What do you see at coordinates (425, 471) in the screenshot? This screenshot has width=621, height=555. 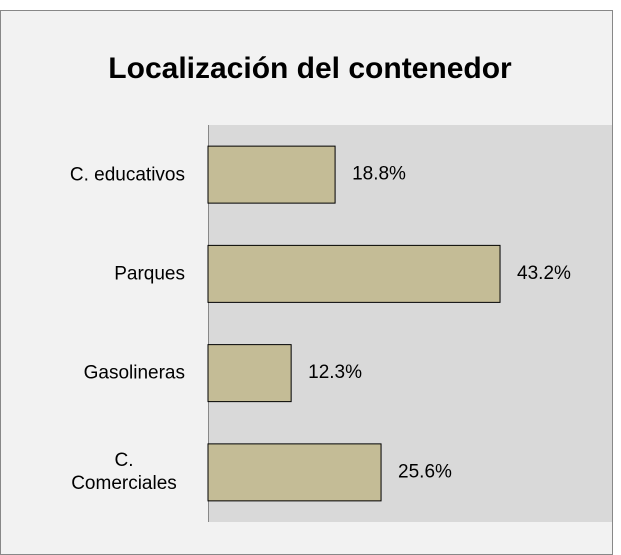 I see `value-label: 25.6%` at bounding box center [425, 471].